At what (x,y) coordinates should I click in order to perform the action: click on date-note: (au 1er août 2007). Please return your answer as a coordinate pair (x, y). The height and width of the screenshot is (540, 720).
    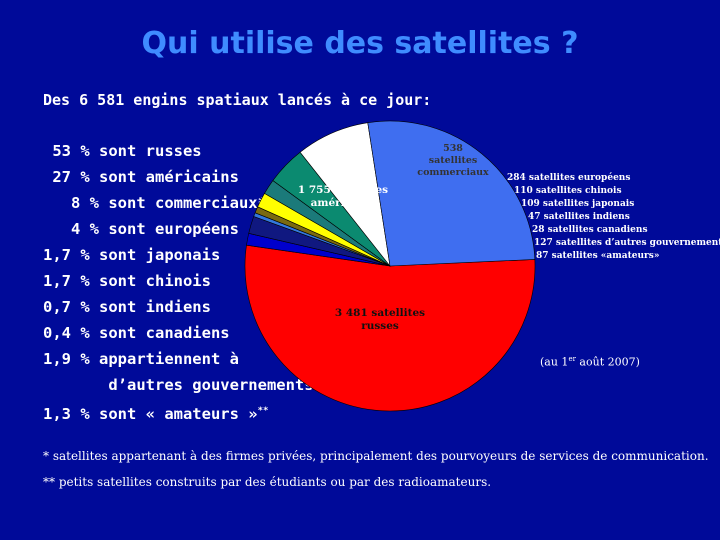
    Looking at the image, I should click on (590, 362).